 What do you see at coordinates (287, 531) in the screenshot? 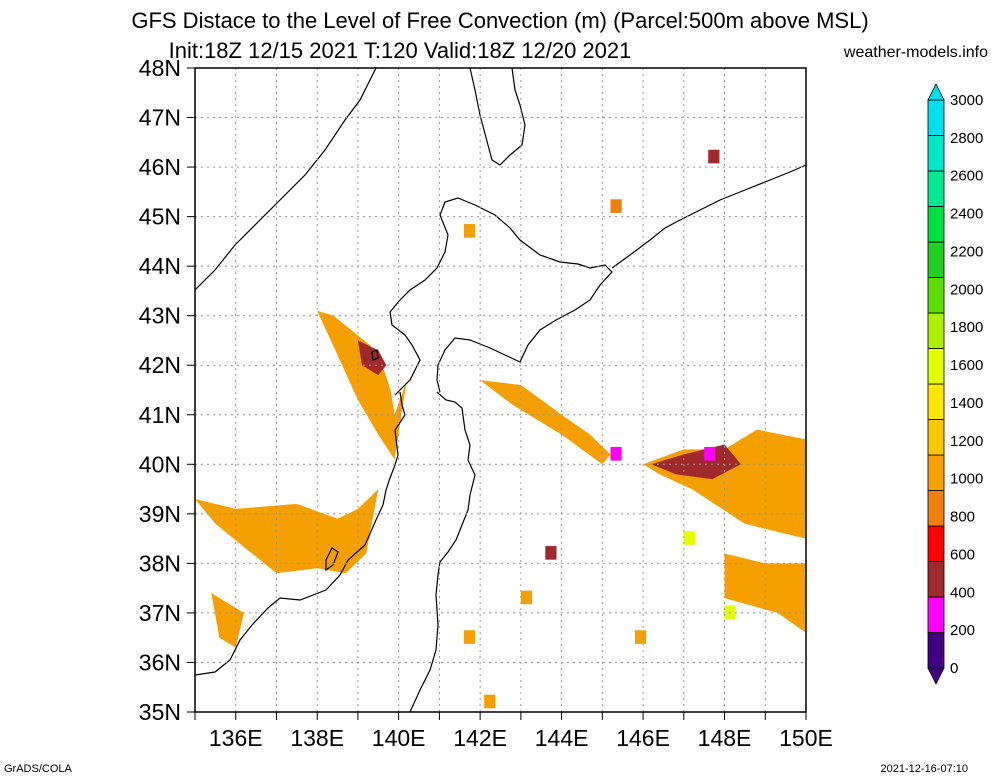
I see `field-patch-tohoku-west` at bounding box center [287, 531].